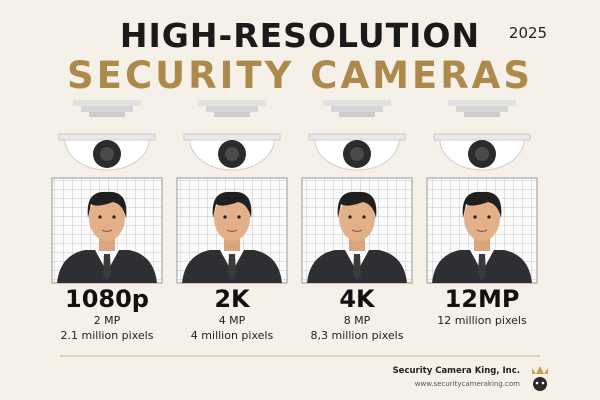 This screenshot has height=400, width=600. What do you see at coordinates (232, 299) in the screenshot?
I see `resolution-label: 2K` at bounding box center [232, 299].